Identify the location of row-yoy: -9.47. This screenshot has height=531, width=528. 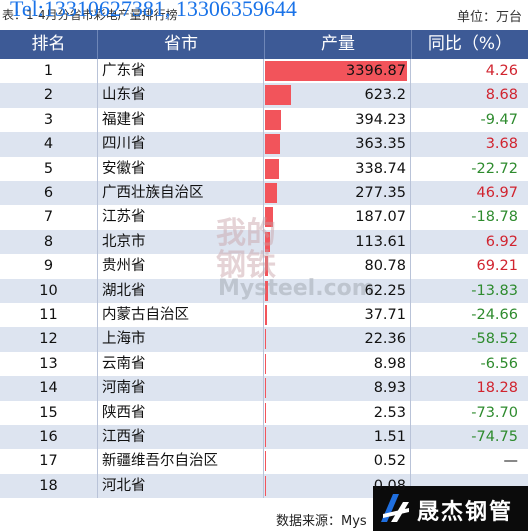
(499, 119).